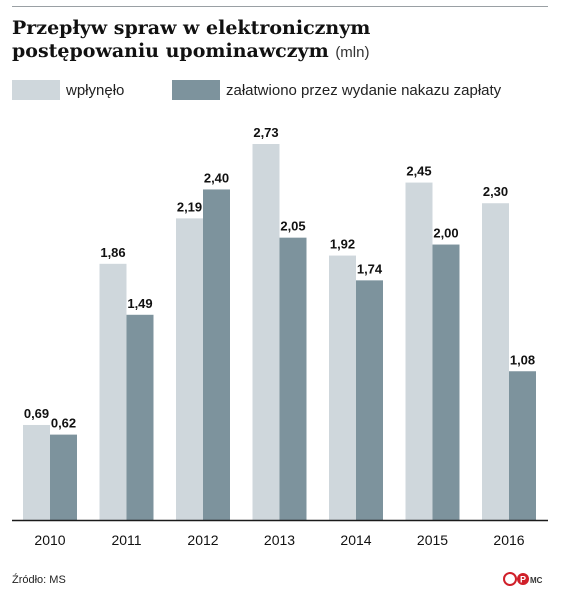  Describe the element at coordinates (95, 90) in the screenshot. I see `legend-label-series1: wpłynęło` at that location.